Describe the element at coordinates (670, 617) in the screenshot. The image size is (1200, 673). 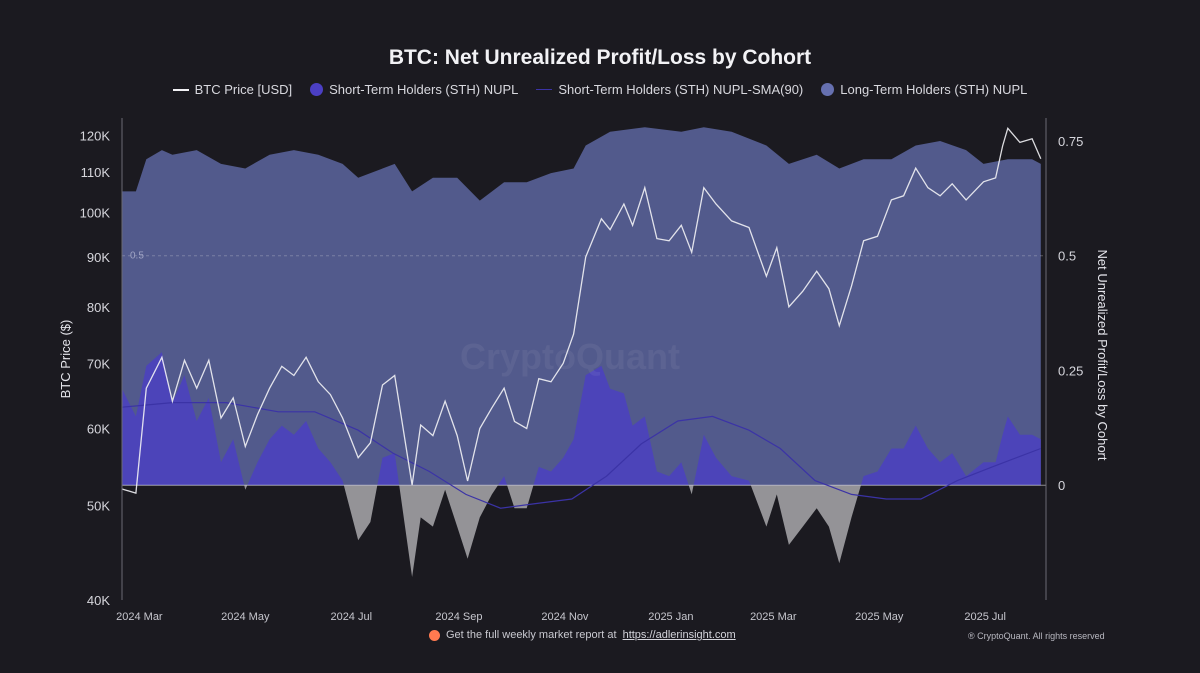
I see `x-tick-label: 2025 Jan` at that location.